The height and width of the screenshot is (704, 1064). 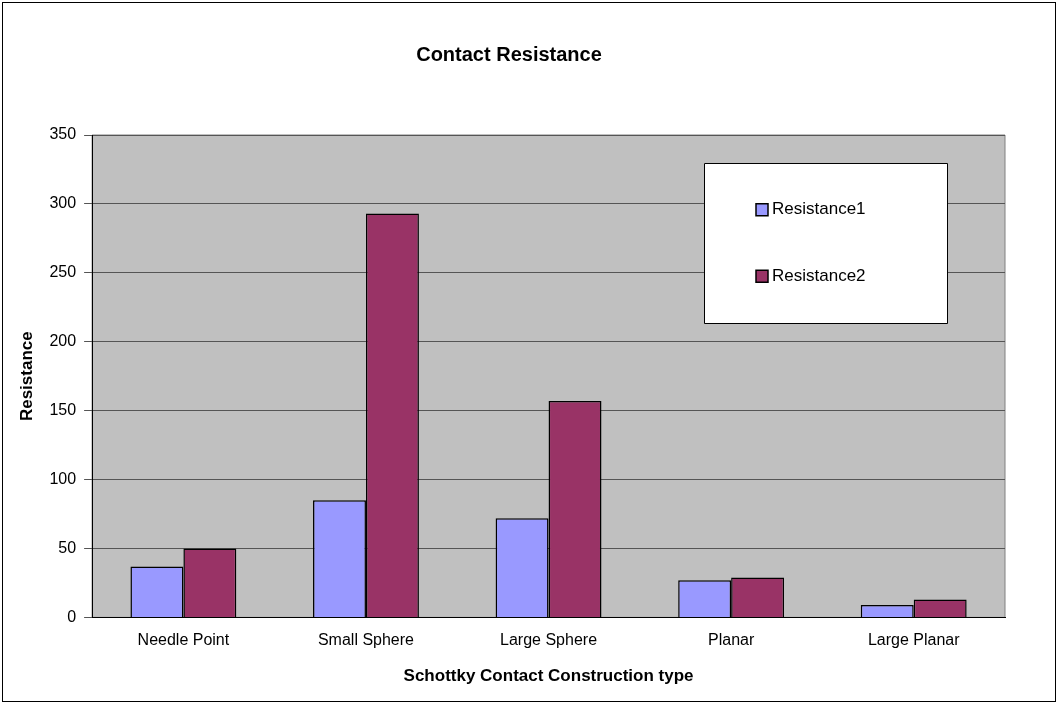 I want to click on y-tick-label: 150, so click(x=63, y=410).